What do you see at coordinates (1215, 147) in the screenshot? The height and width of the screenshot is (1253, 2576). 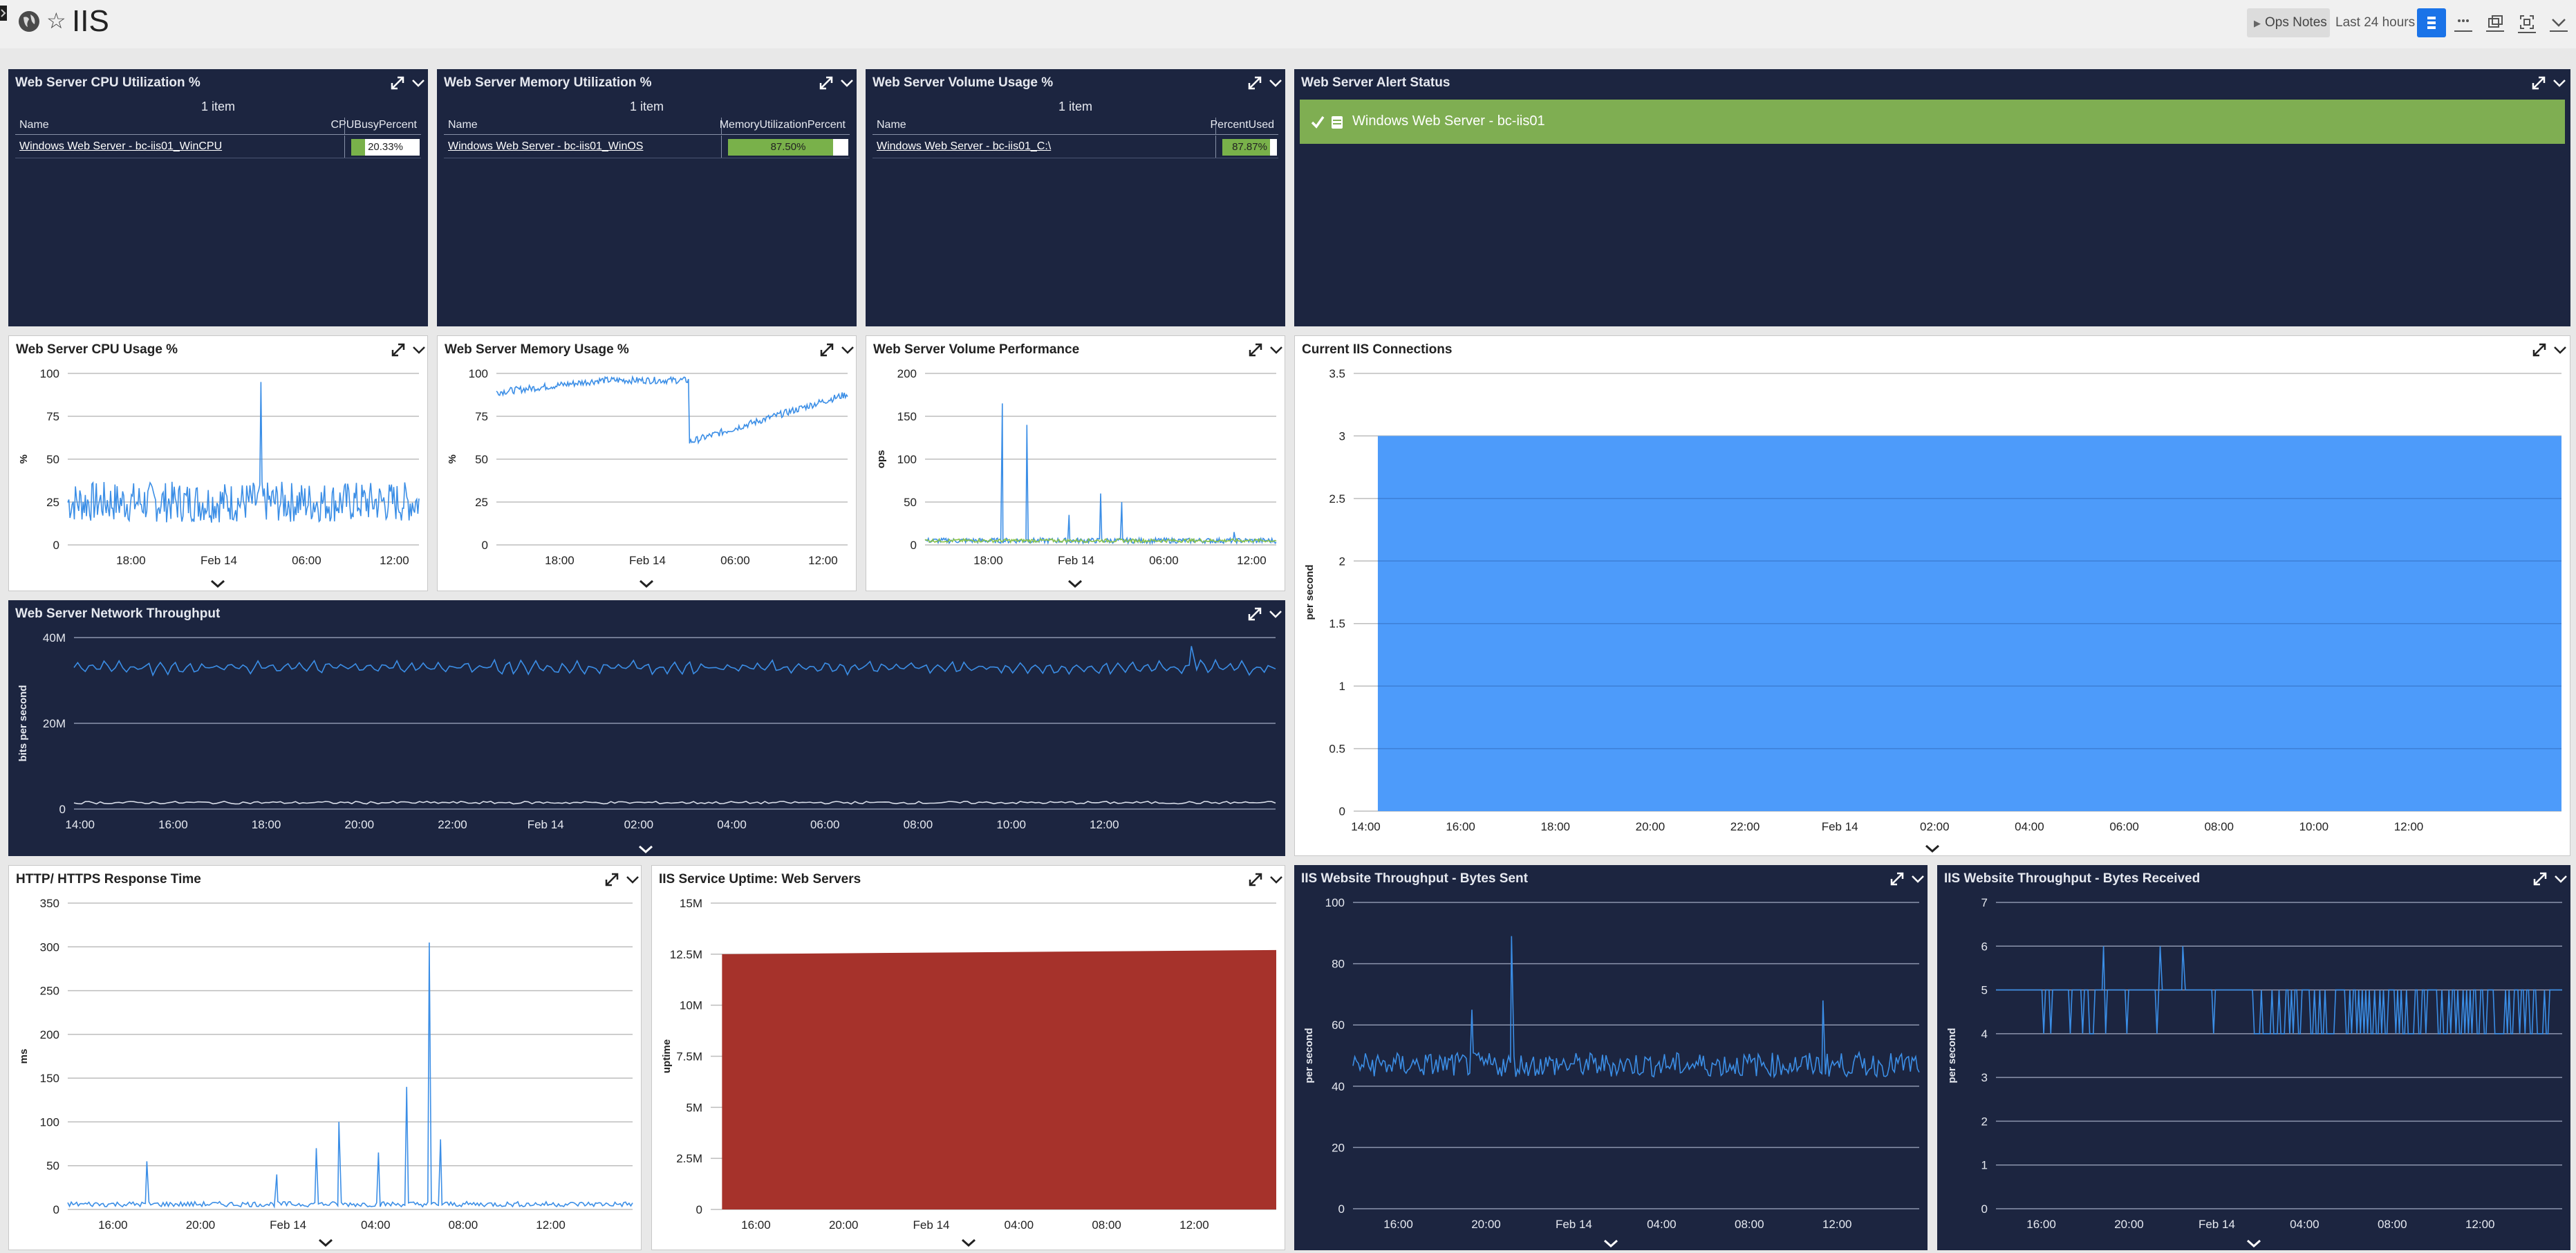 I see `column-divider` at bounding box center [1215, 147].